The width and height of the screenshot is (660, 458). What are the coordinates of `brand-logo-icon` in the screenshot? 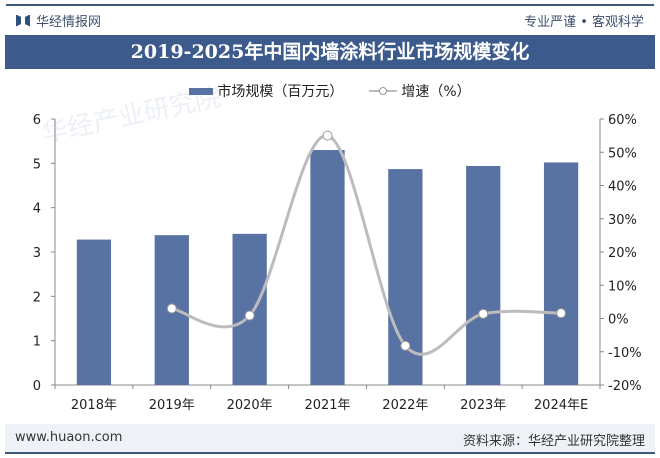 It's located at (23, 21).